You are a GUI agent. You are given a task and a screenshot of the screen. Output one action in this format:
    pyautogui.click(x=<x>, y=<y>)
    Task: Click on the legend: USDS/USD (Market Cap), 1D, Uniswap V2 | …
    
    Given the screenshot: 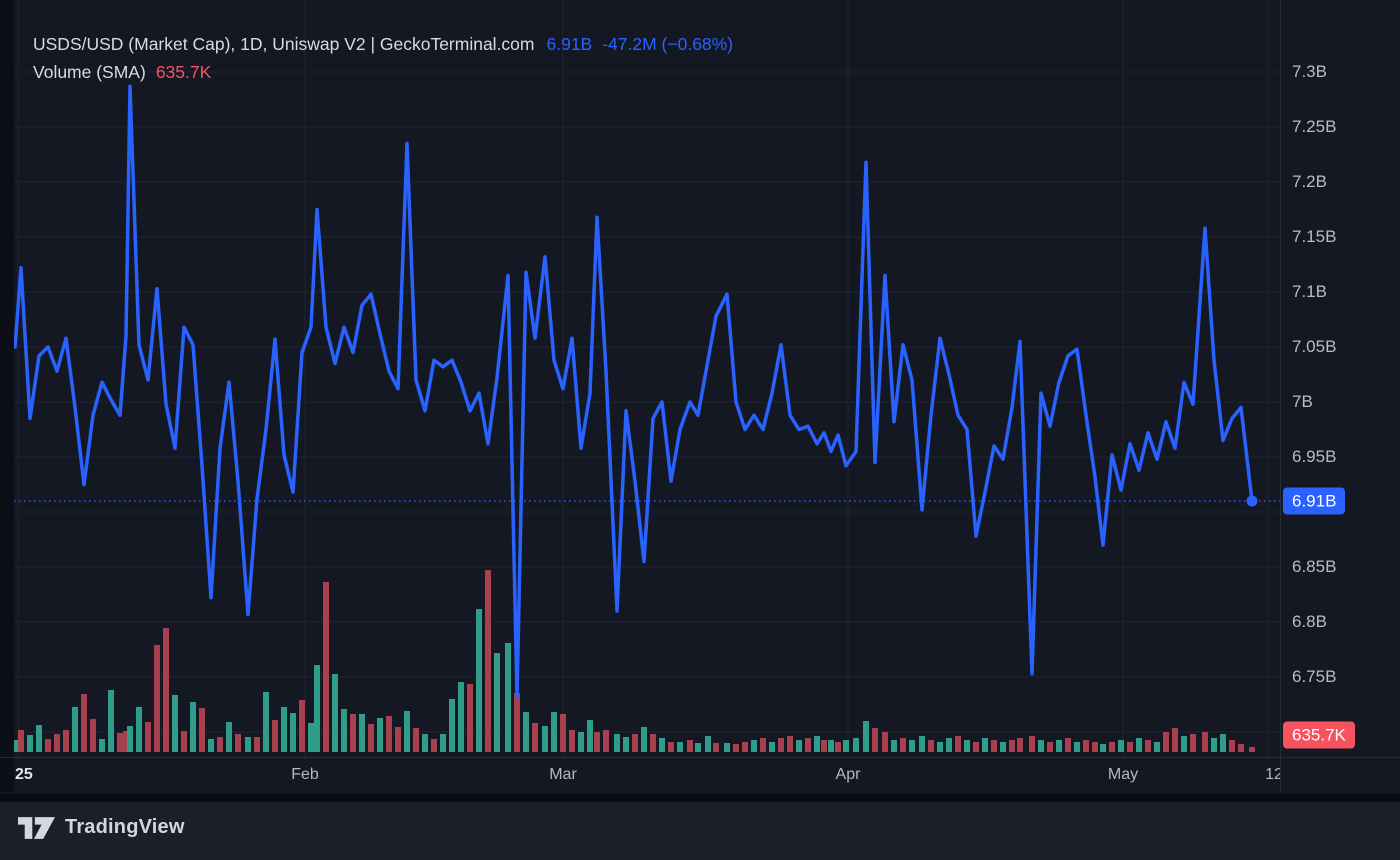 What is the action you would take?
    pyautogui.click(x=383, y=58)
    